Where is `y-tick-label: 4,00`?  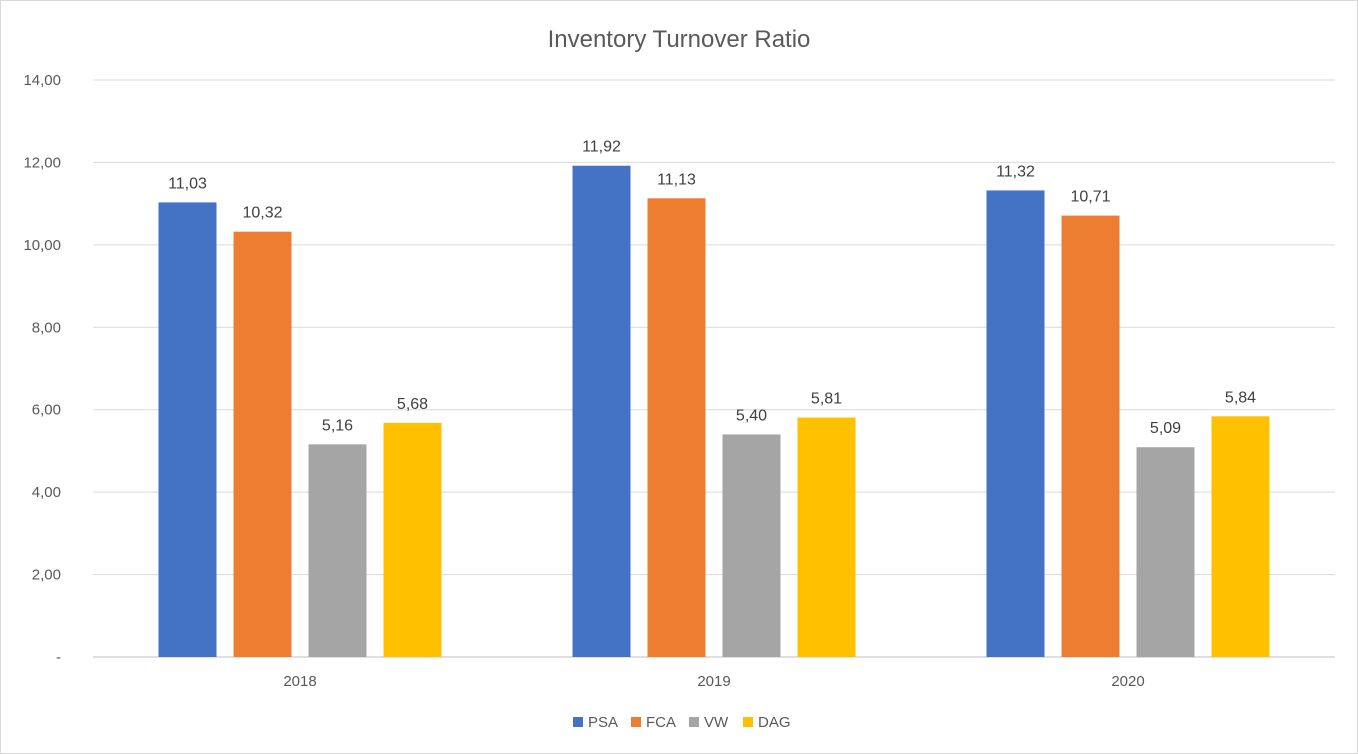 y-tick-label: 4,00 is located at coordinates (46, 492).